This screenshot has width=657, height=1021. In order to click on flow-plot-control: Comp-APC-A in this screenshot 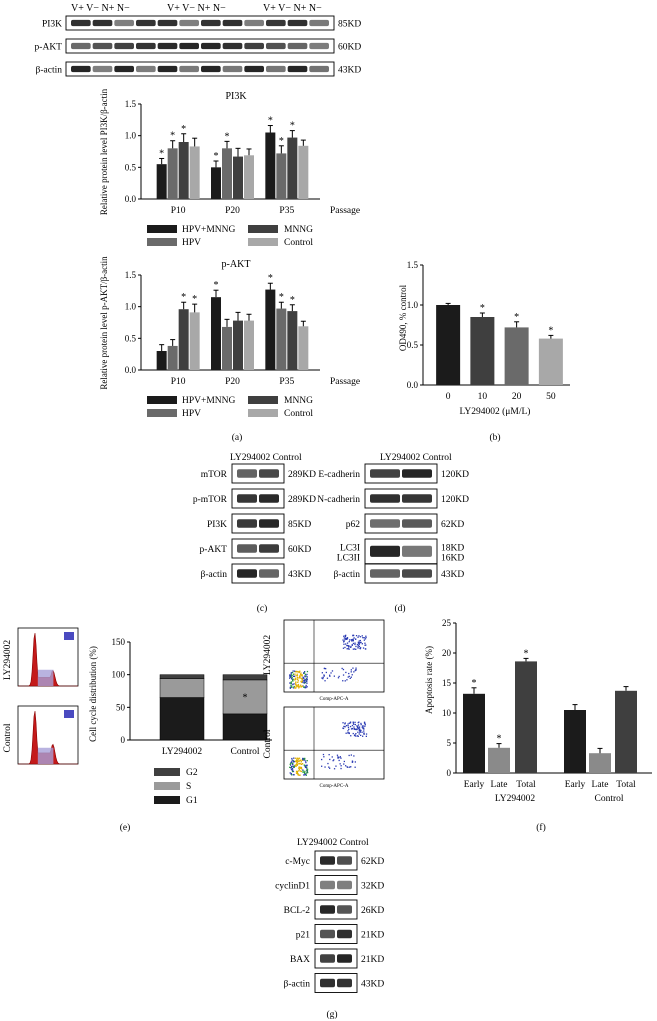, I will do `click(334, 747)`.